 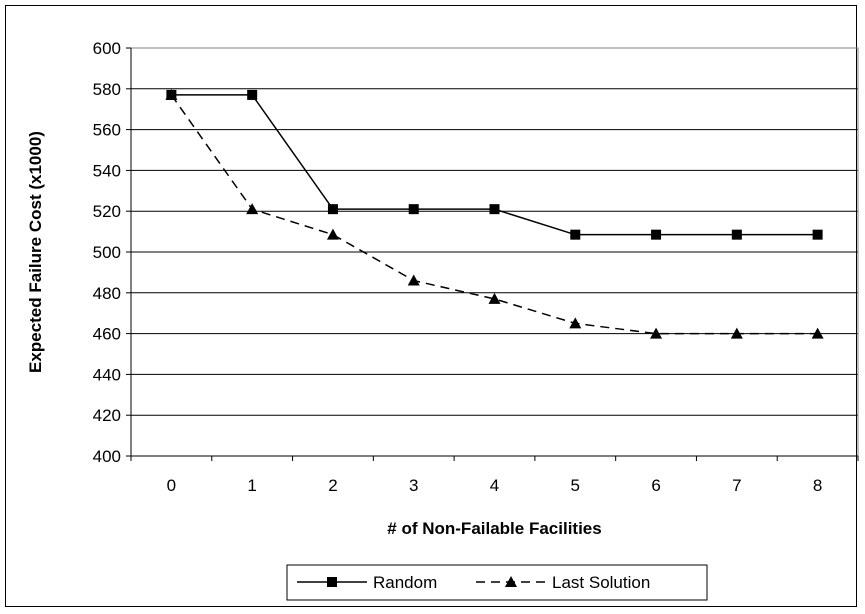 I want to click on y-tick-label: 440, so click(x=107, y=374).